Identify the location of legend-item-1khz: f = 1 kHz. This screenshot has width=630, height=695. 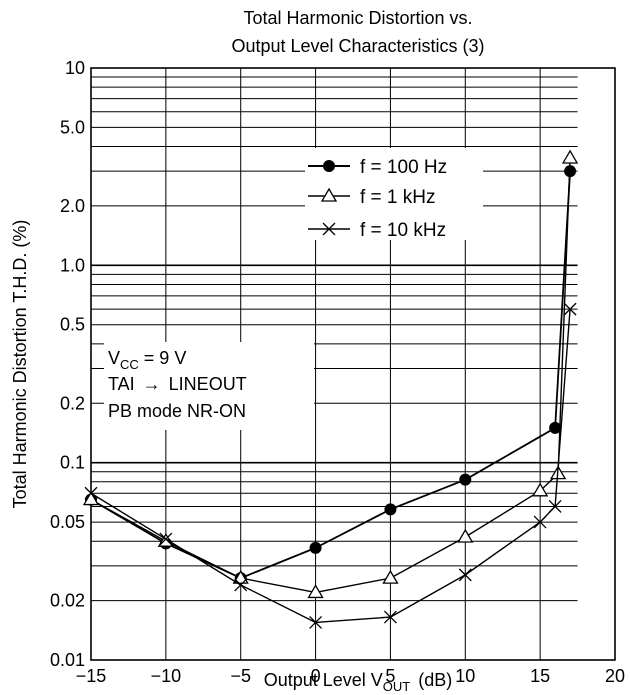
(372, 197).